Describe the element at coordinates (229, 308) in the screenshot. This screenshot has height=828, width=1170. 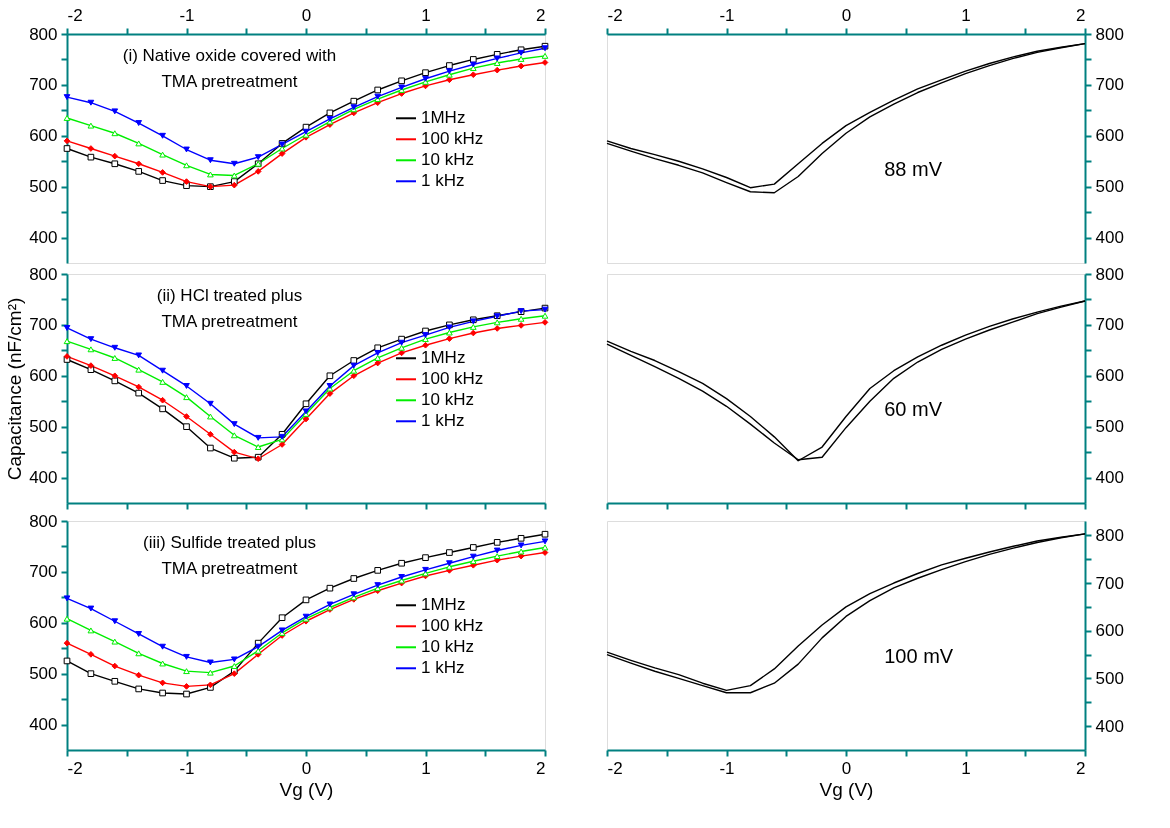
I see `annotation: (ii) HCl treated plus TMA pretreatment` at that location.